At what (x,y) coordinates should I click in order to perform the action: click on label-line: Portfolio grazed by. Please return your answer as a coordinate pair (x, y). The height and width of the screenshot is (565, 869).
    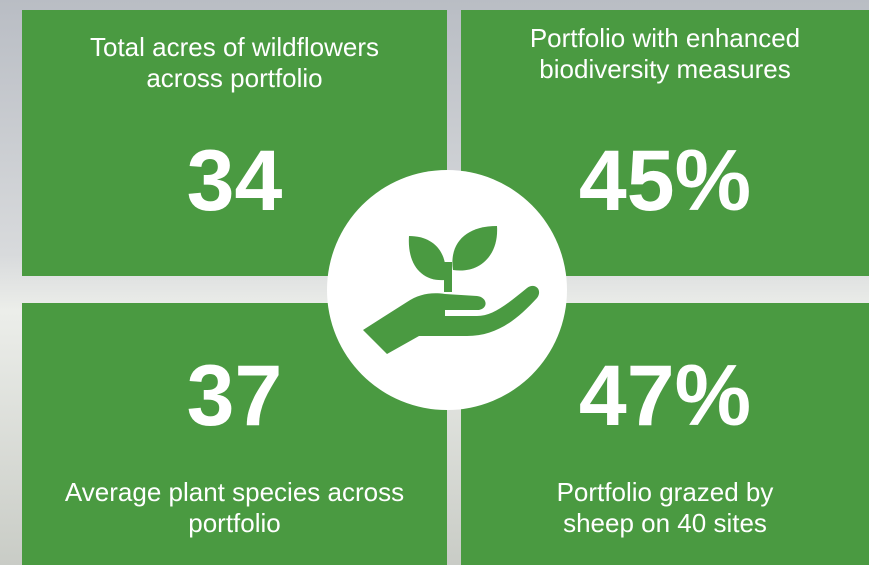
    Looking at the image, I should click on (665, 492).